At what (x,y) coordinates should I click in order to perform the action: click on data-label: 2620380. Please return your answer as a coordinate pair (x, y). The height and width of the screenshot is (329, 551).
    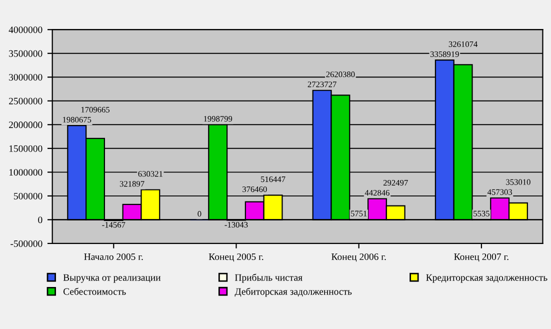
    Looking at the image, I should click on (340, 75).